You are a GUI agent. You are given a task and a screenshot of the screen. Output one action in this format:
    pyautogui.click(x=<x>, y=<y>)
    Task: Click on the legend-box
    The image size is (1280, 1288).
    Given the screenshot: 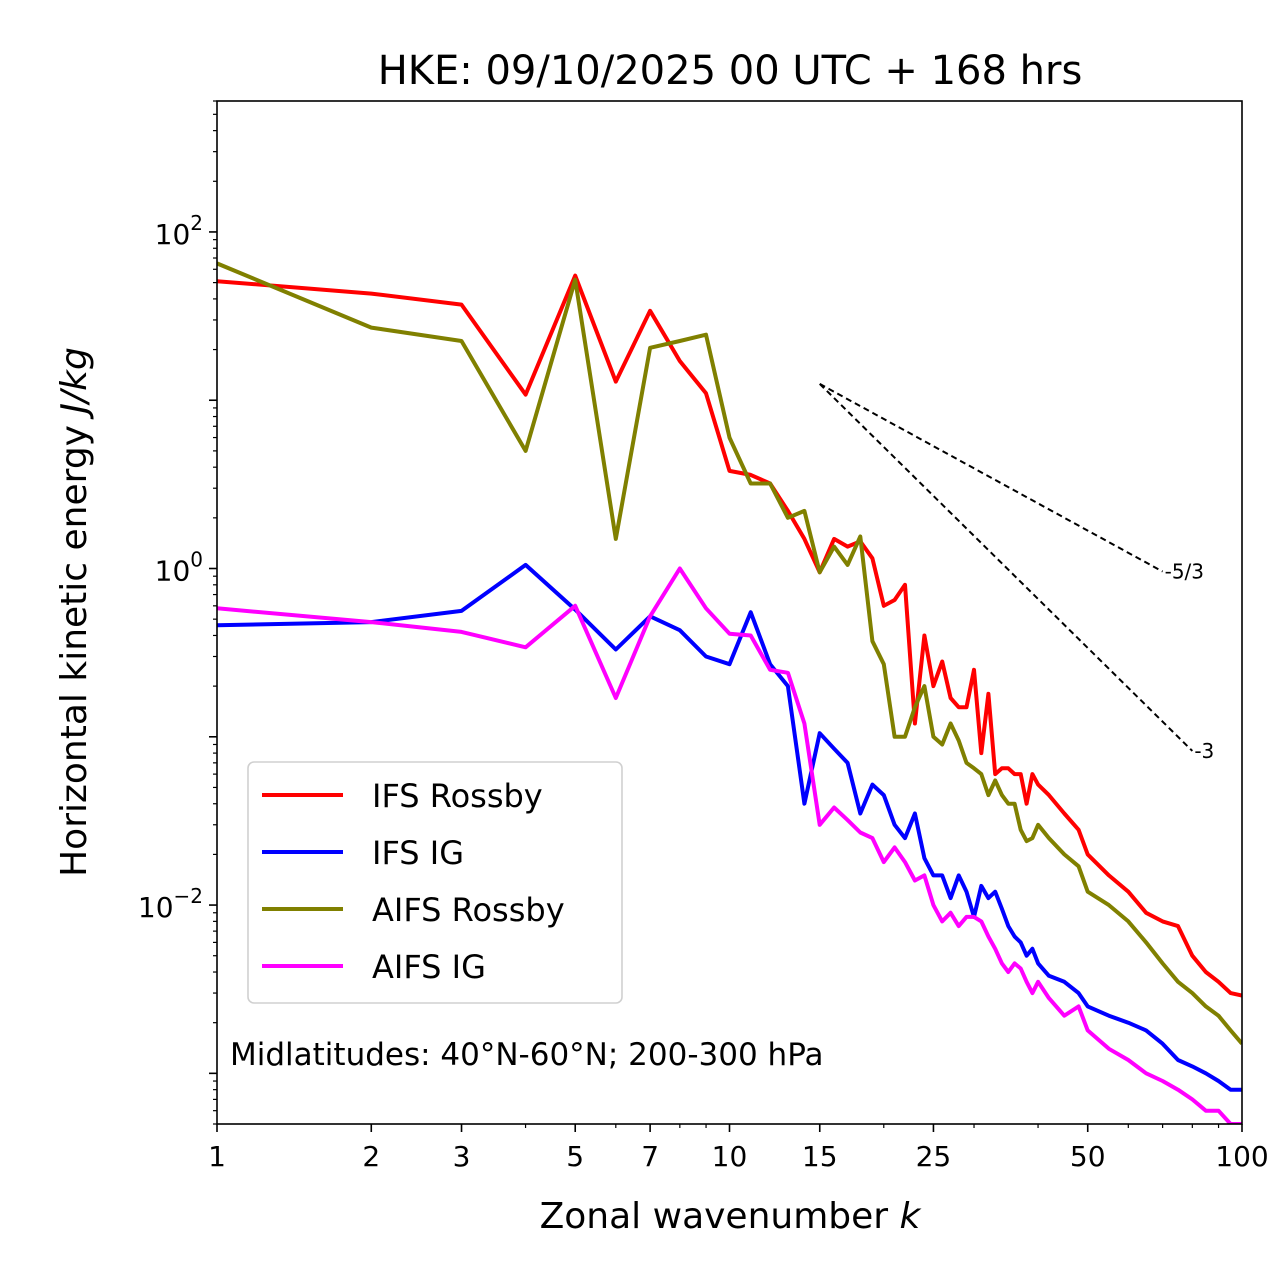 What is the action you would take?
    pyautogui.click(x=435, y=882)
    